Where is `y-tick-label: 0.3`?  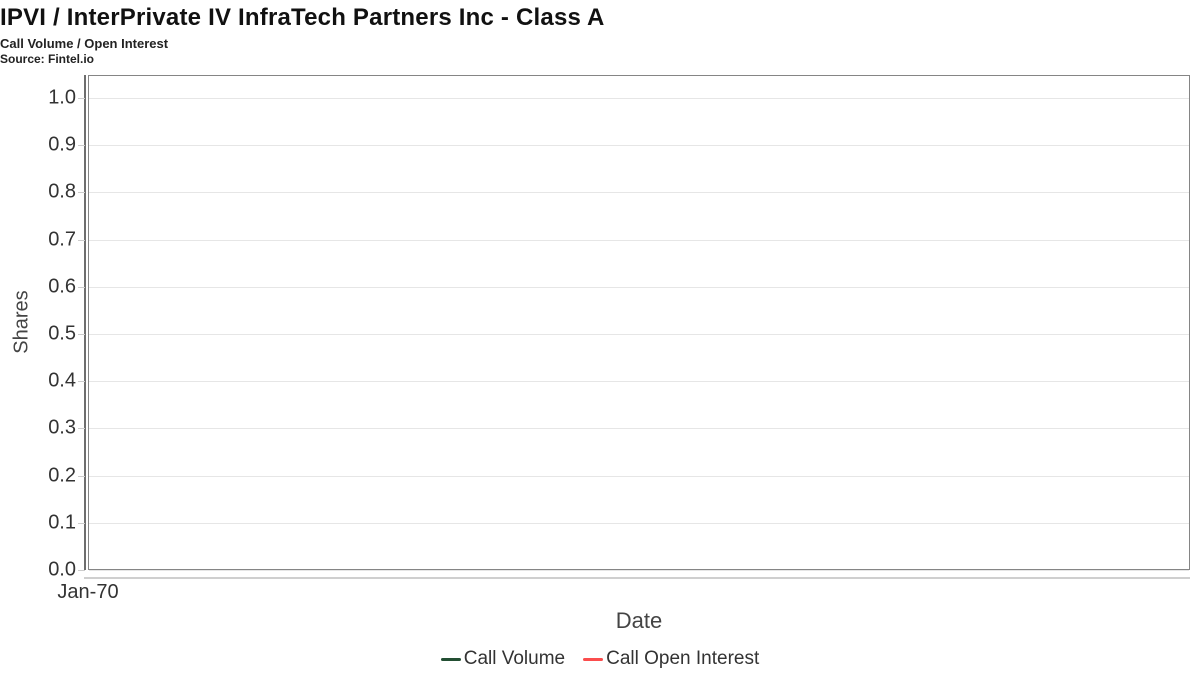
y-tick-label: 0.3 is located at coordinates (62, 427).